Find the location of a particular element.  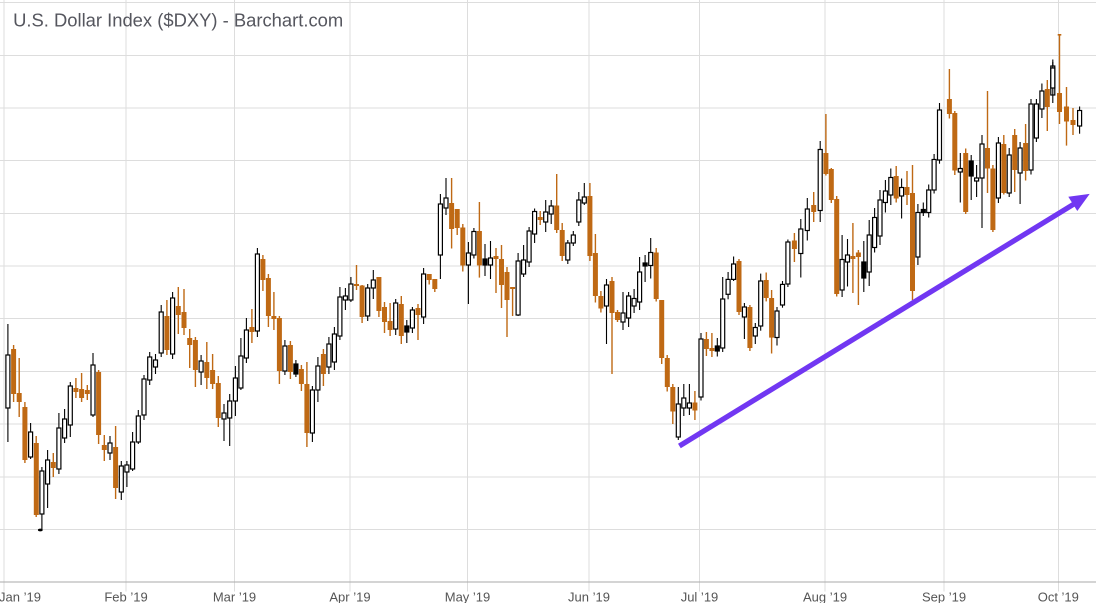

svg-text:U.S. Dollar Index ($DXY) - Bar: U.S. Dollar Index ($DXY) - Barchart.com is located at coordinates (178, 19).